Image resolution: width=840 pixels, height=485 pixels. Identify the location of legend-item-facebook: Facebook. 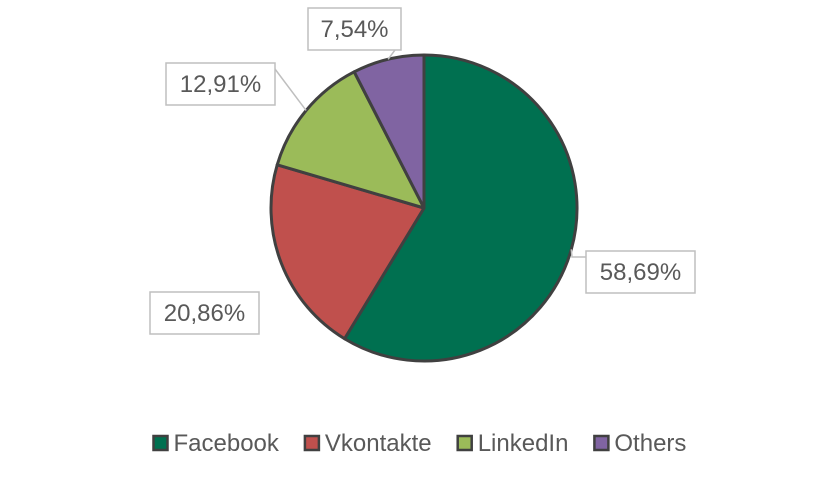
(216, 443).